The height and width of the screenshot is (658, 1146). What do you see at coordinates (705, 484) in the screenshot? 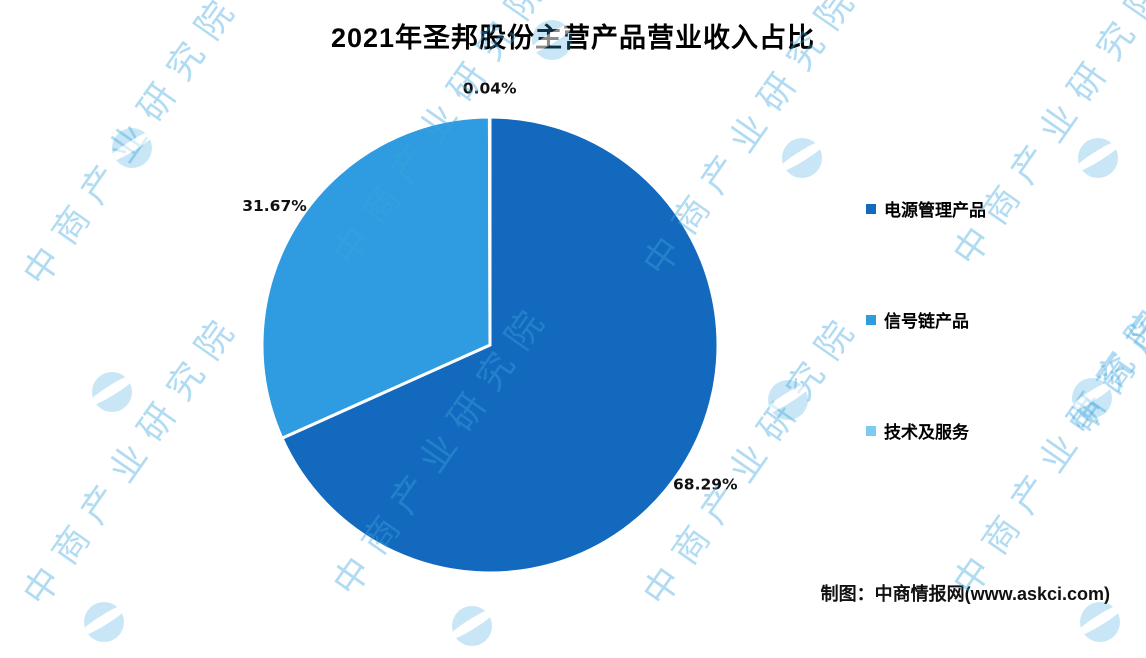
I see `pie-slice-label: 68.29%` at bounding box center [705, 484].